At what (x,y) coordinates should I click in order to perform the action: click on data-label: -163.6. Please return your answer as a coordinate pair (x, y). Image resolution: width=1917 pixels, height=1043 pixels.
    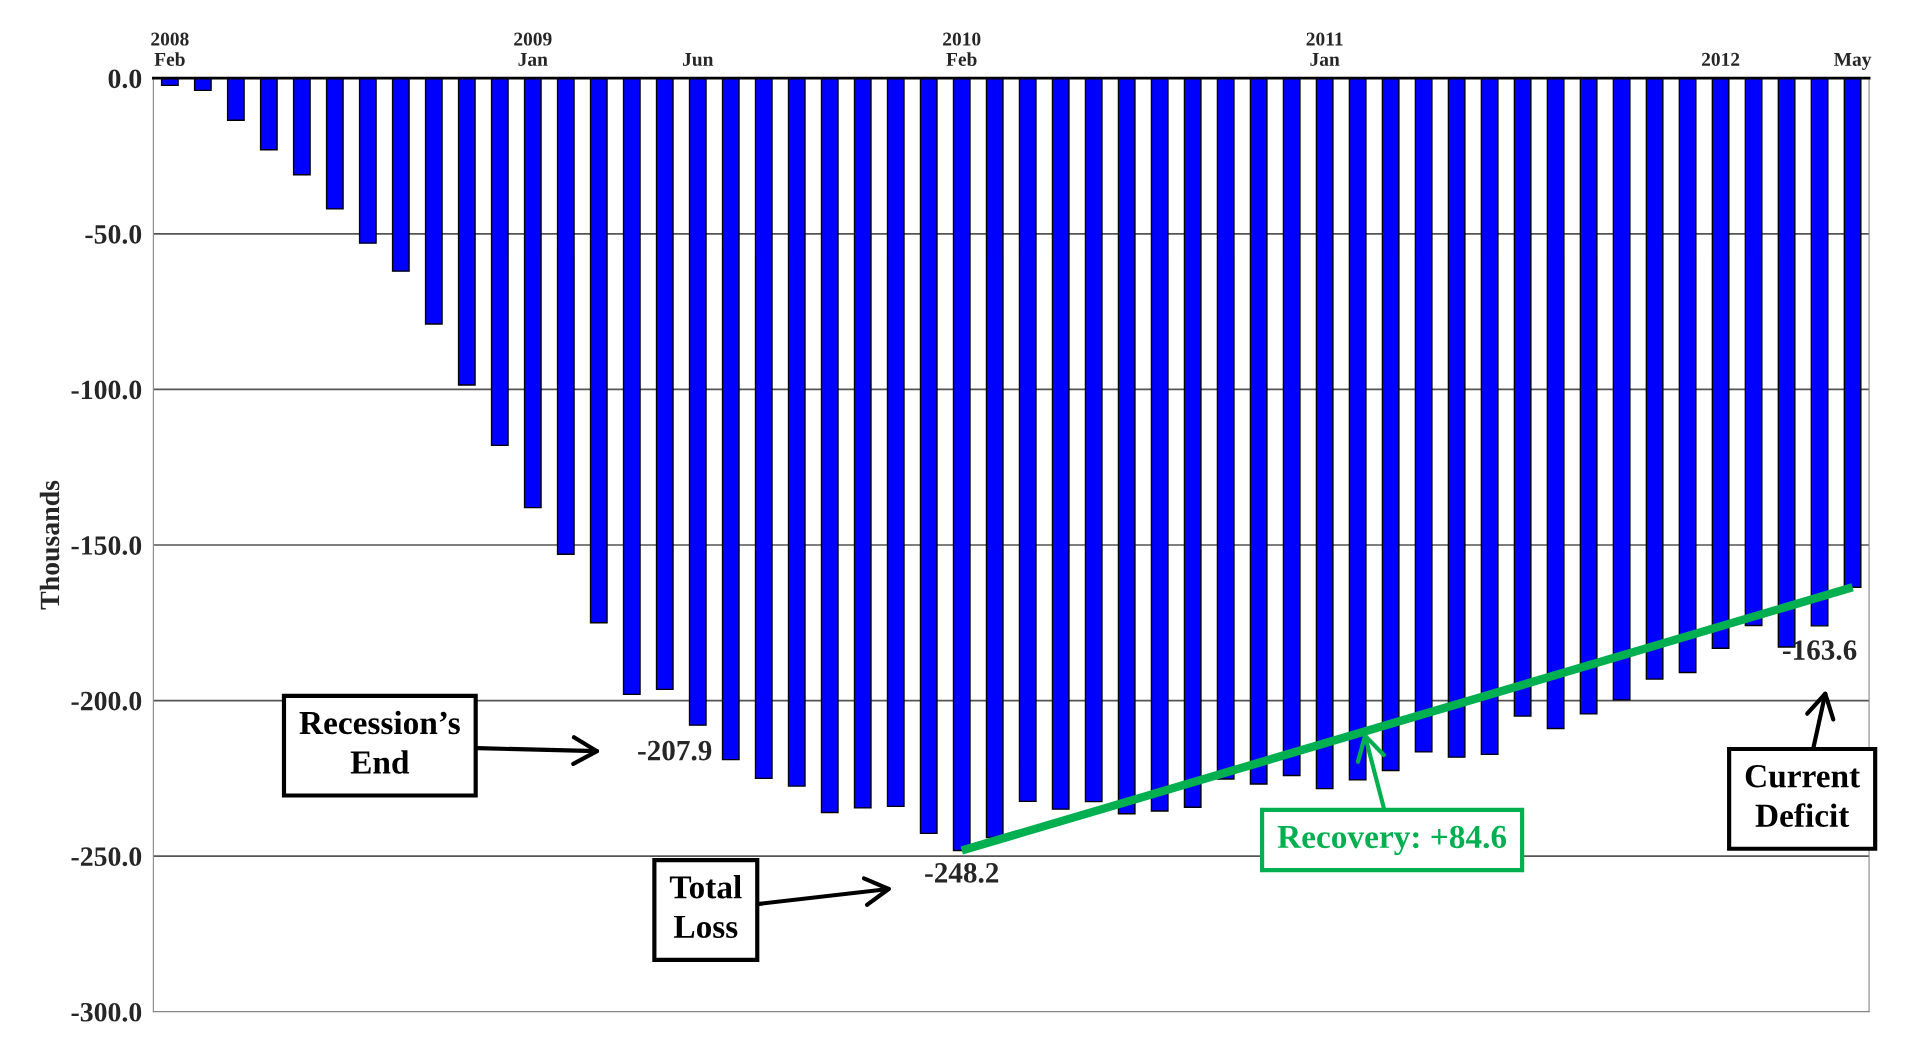
    Looking at the image, I should click on (1819, 650).